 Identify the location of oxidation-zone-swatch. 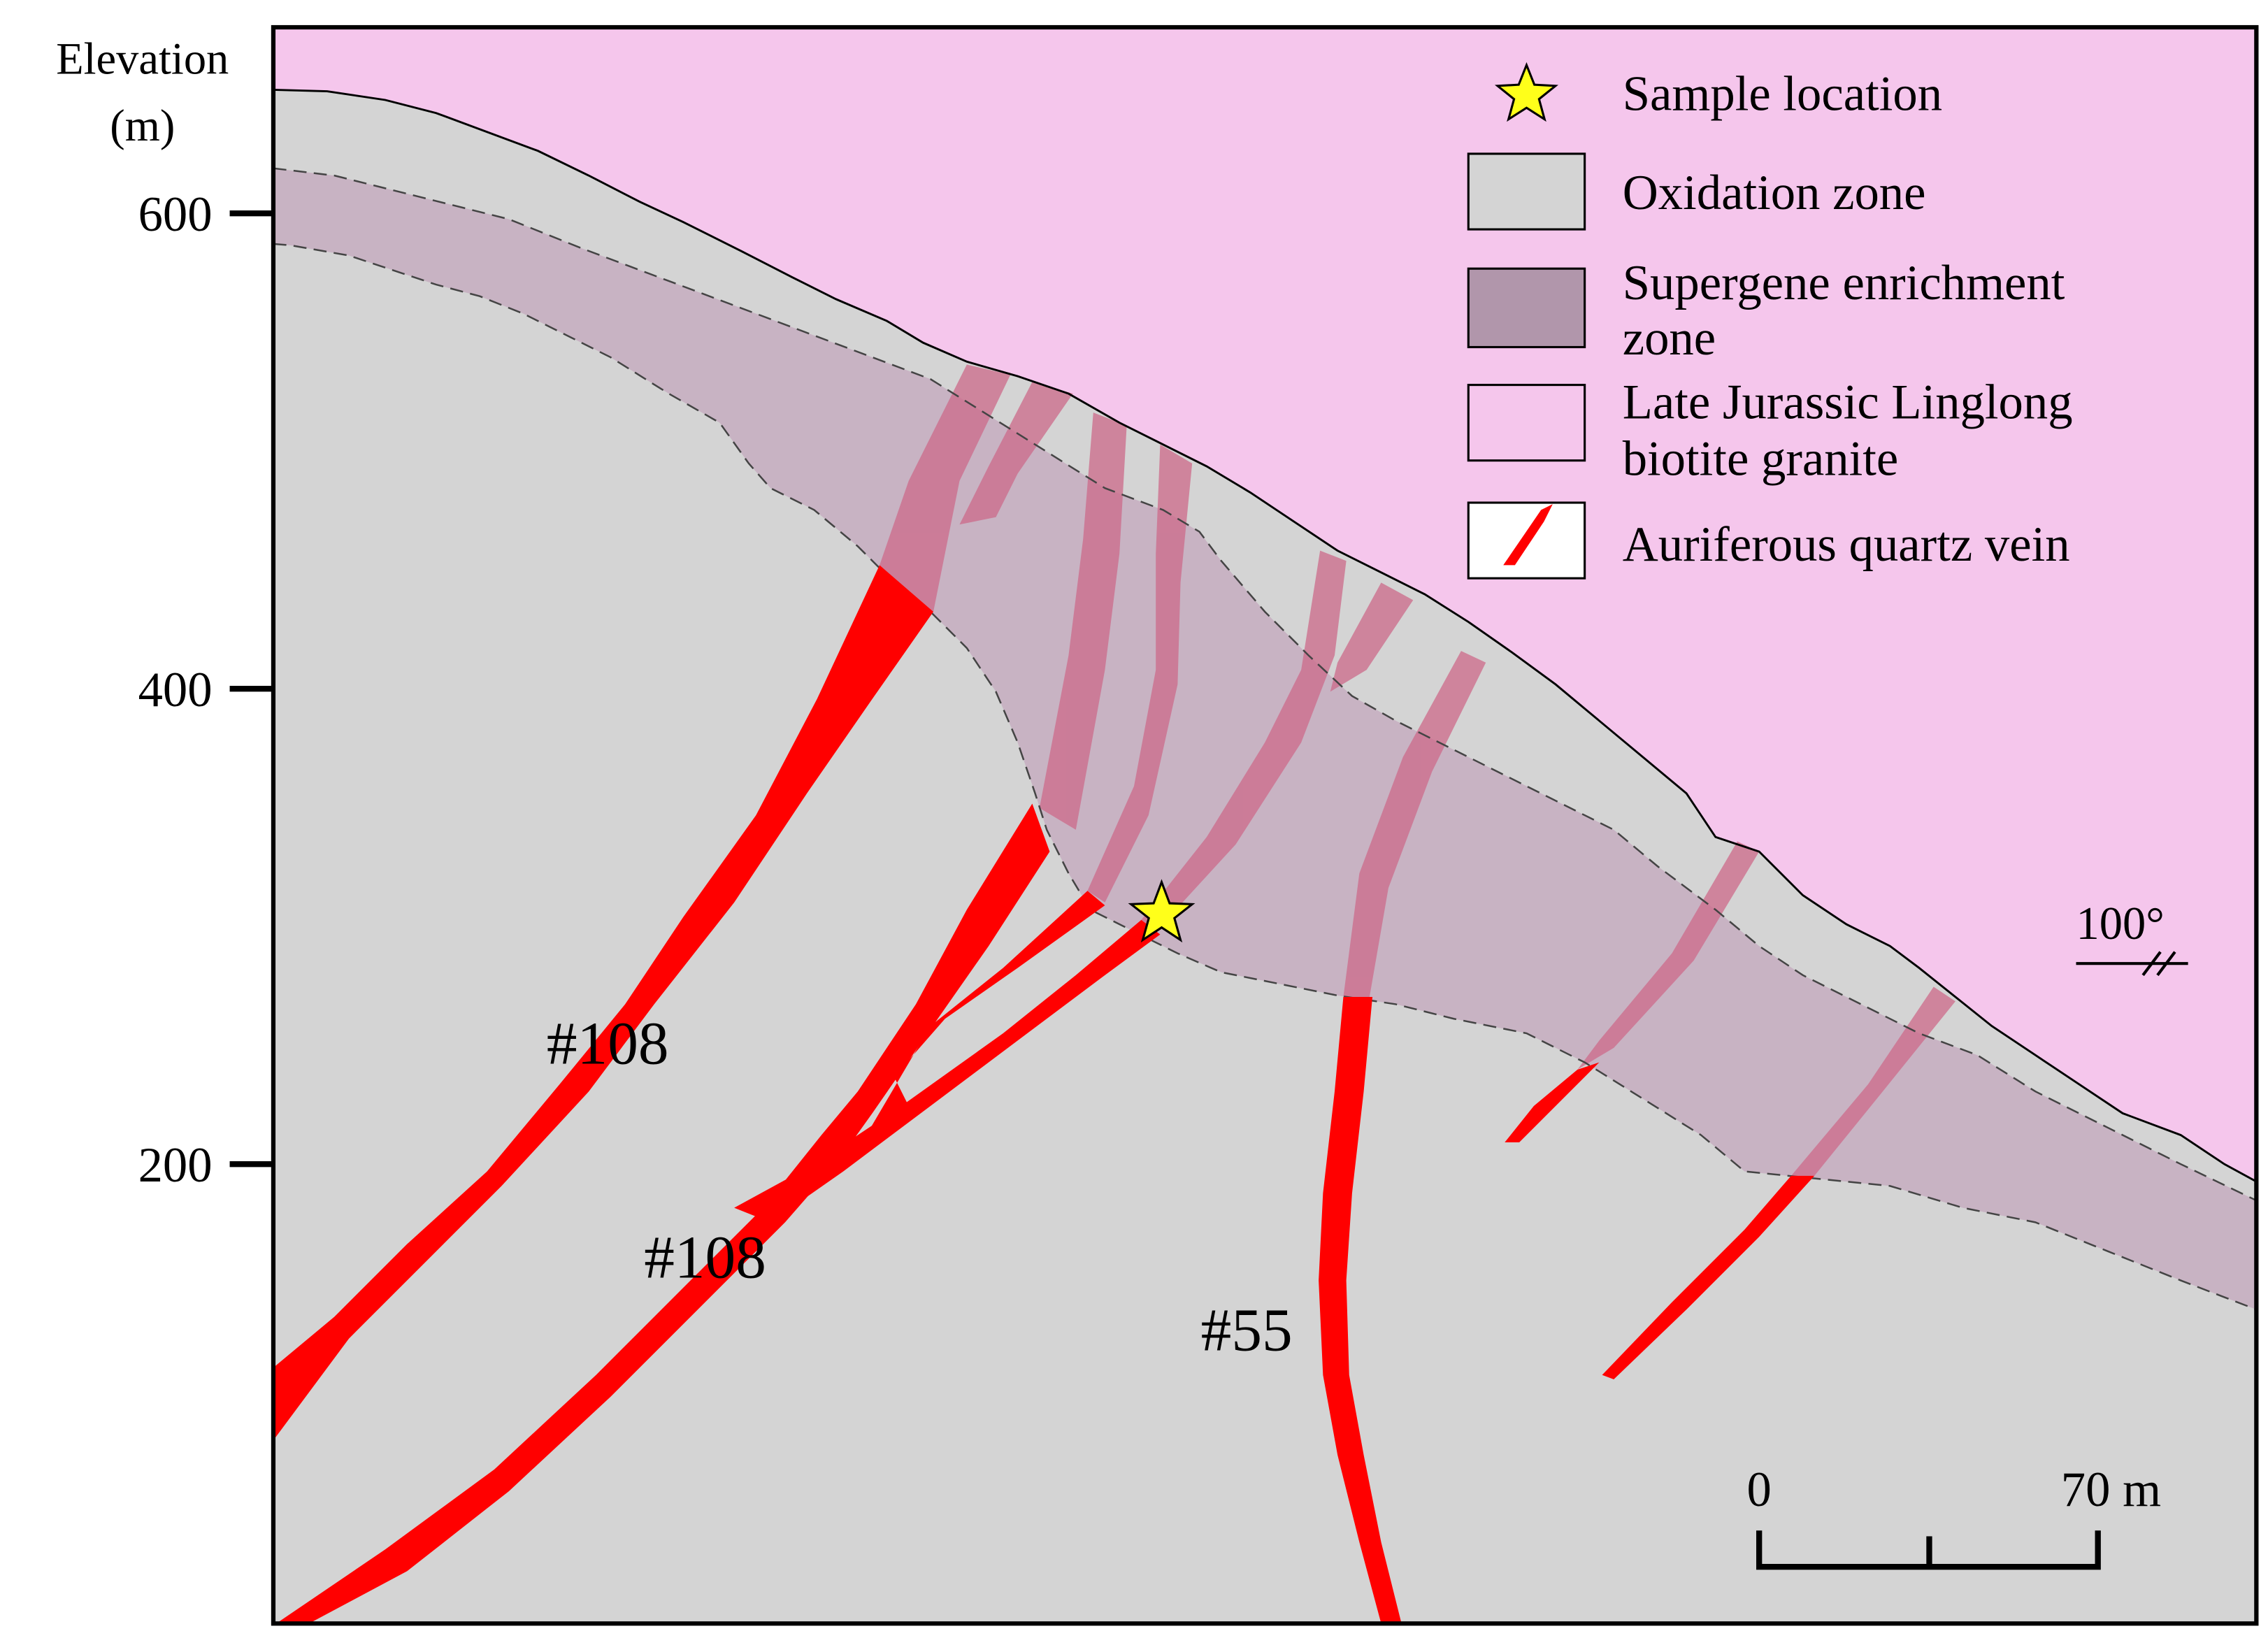
(1526, 191).